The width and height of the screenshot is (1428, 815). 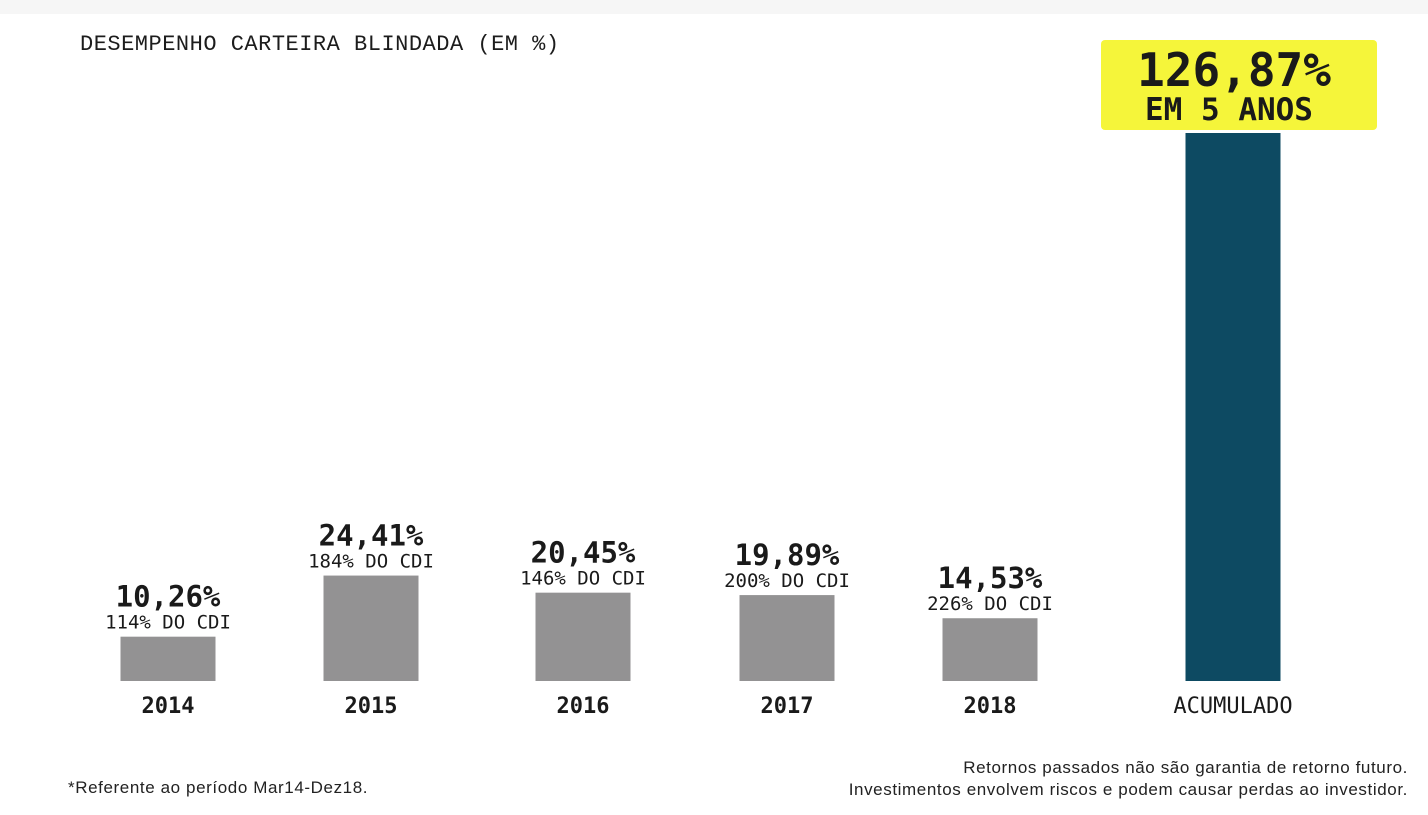 What do you see at coordinates (787, 706) in the screenshot?
I see `x-tick-label: 2017` at bounding box center [787, 706].